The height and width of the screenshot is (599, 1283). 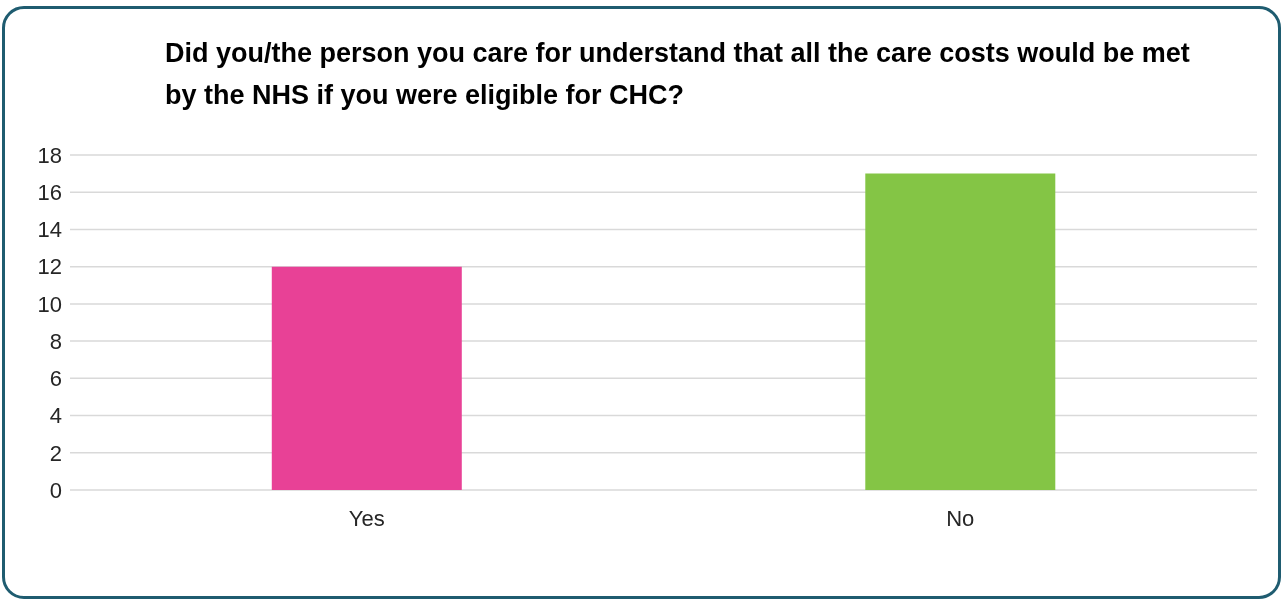 What do you see at coordinates (55, 416) in the screenshot?
I see `y-tick-label: 4` at bounding box center [55, 416].